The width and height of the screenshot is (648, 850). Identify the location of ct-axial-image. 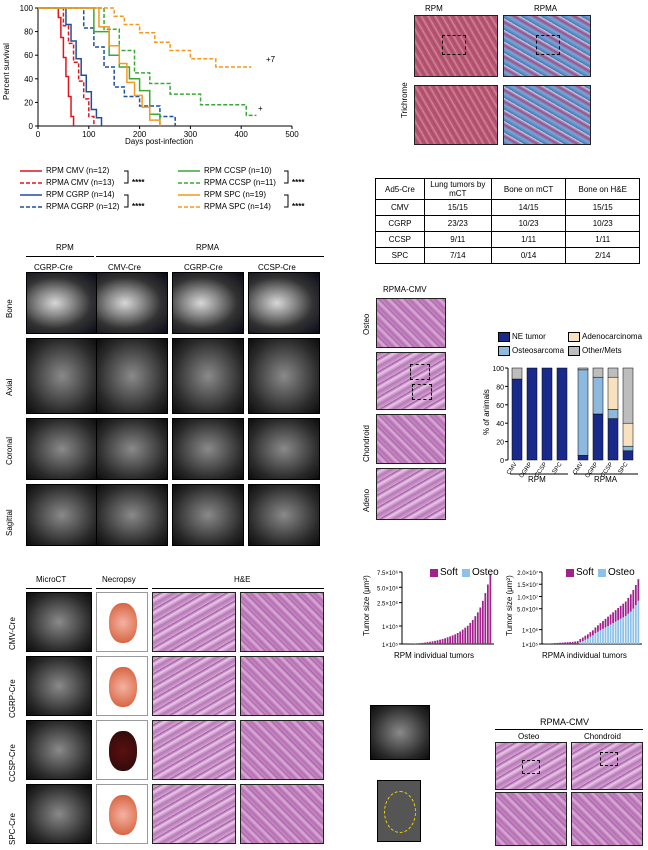
(400, 732).